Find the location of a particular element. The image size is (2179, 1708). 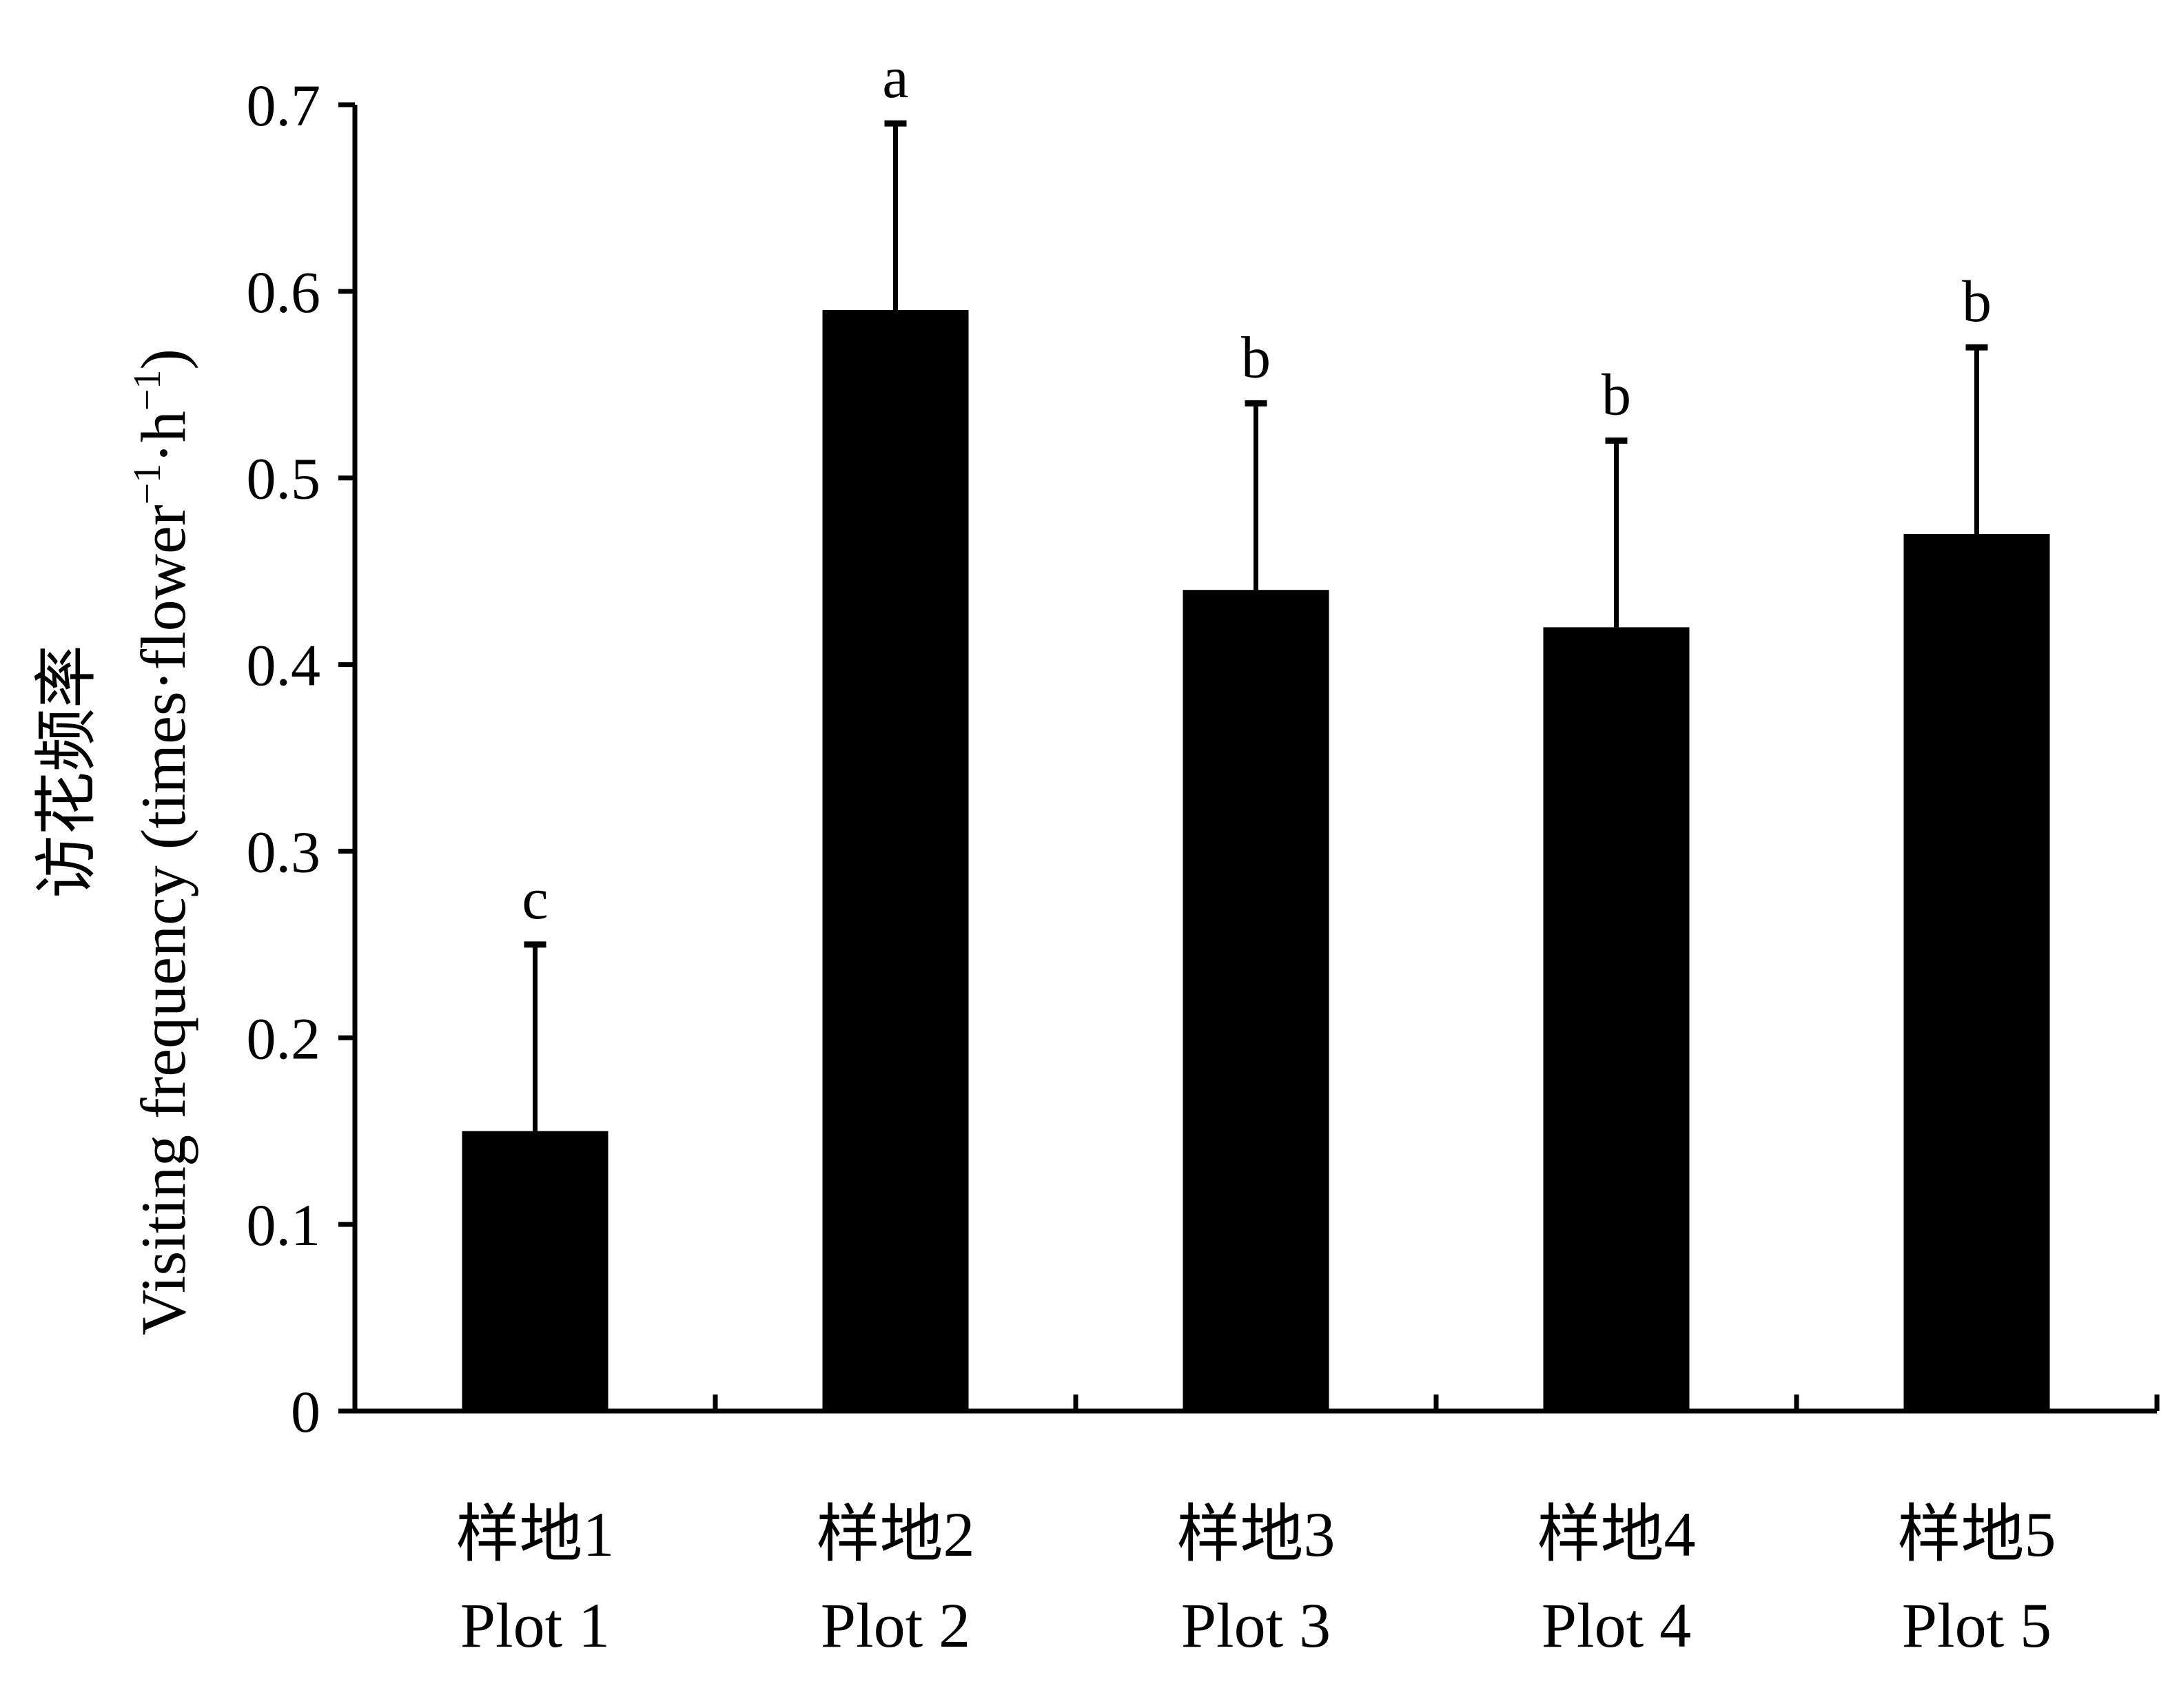

category-label-cn-5: 样地5 is located at coordinates (1976, 1534).